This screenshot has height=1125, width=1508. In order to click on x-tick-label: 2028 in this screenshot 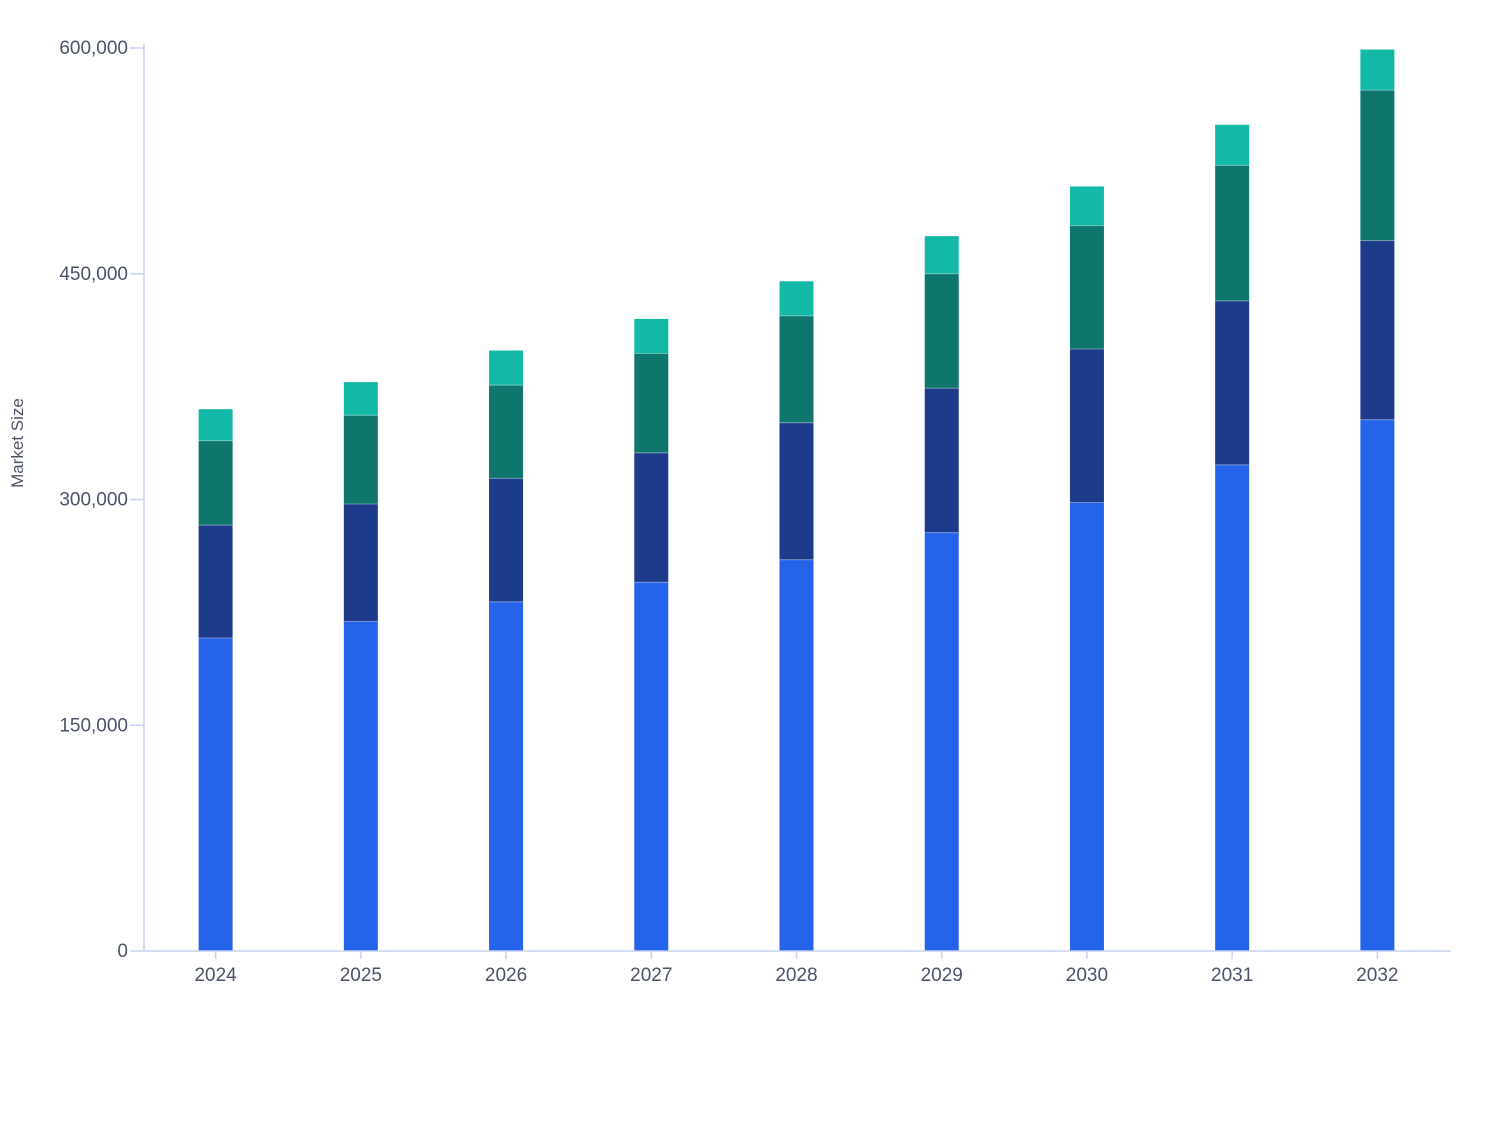, I will do `click(796, 975)`.